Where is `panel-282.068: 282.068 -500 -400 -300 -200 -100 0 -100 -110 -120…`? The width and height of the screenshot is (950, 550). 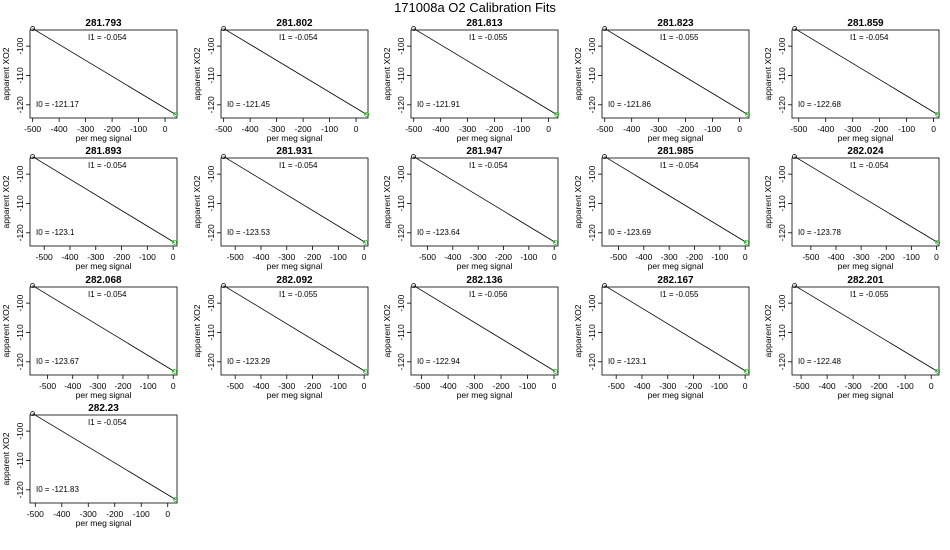 panel-282.068: 282.068 -500 -400 -300 -200 -100 0 -100 -110 -120… is located at coordinates (89, 337).